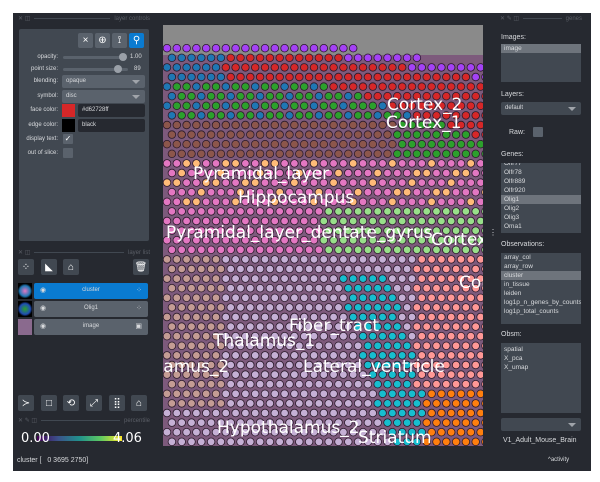  What do you see at coordinates (512, 217) in the screenshot?
I see `list-item: Olig3` at bounding box center [512, 217].